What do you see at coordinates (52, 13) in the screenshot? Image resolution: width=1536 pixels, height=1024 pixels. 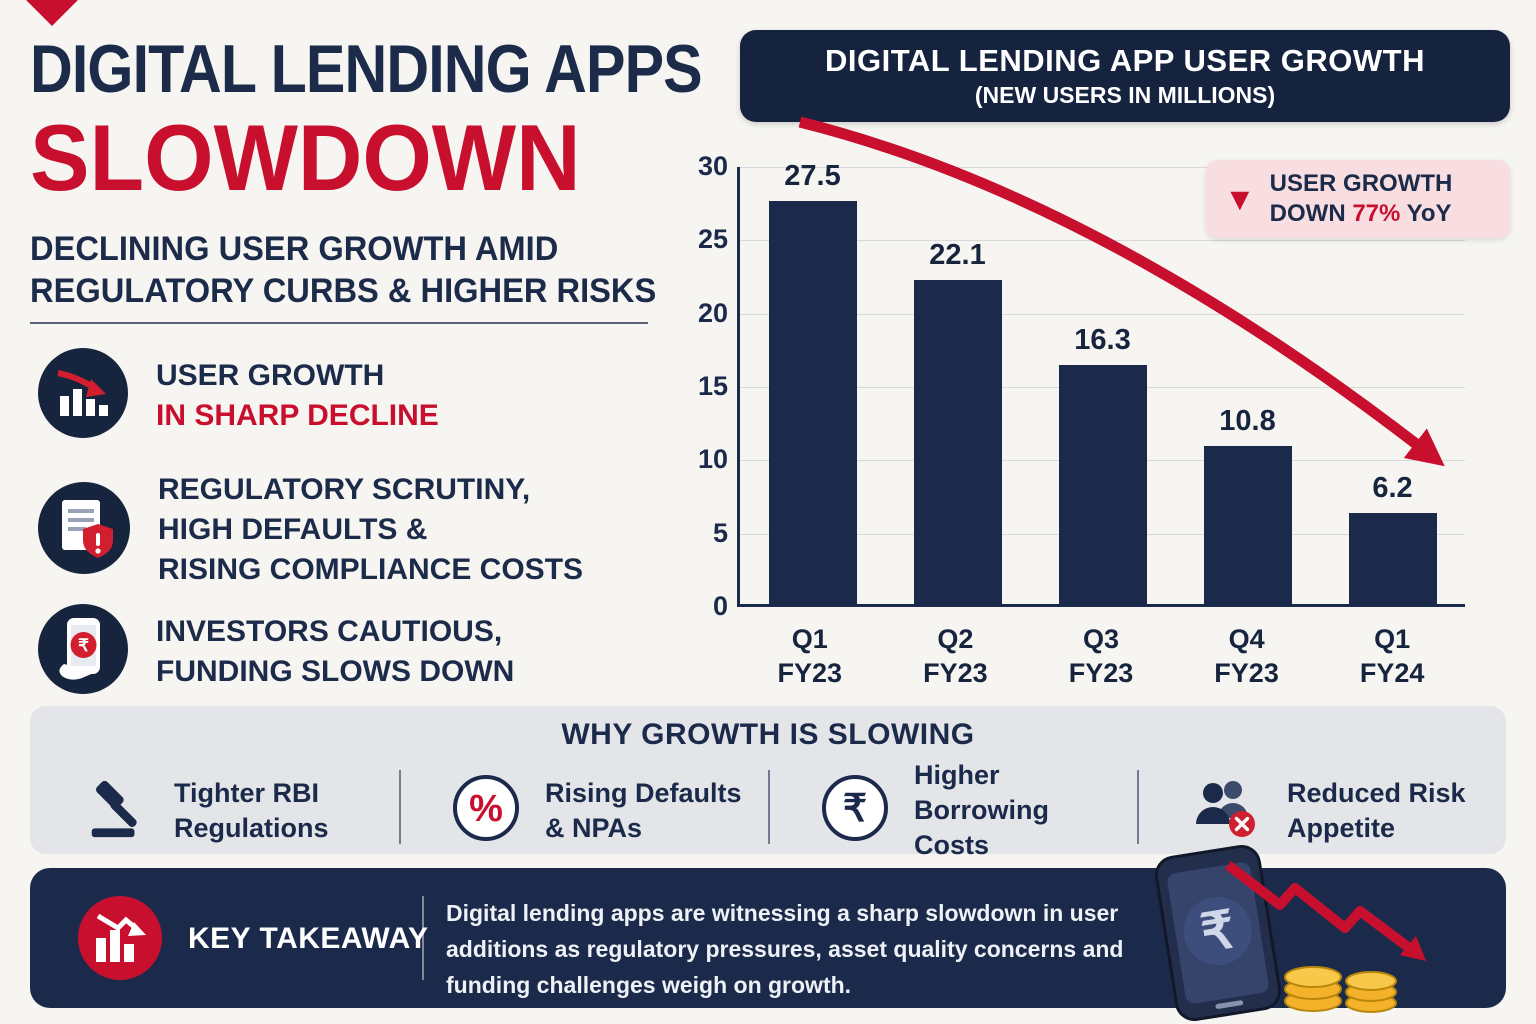 I see `corner-accent-flag` at bounding box center [52, 13].